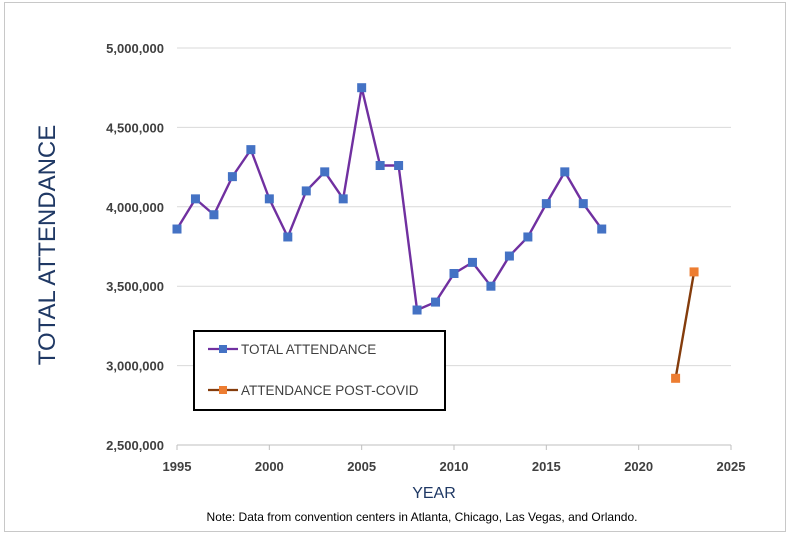  Describe the element at coordinates (47, 245) in the screenshot. I see `y-axis-label: TOTAL ATTENDANCE` at that location.